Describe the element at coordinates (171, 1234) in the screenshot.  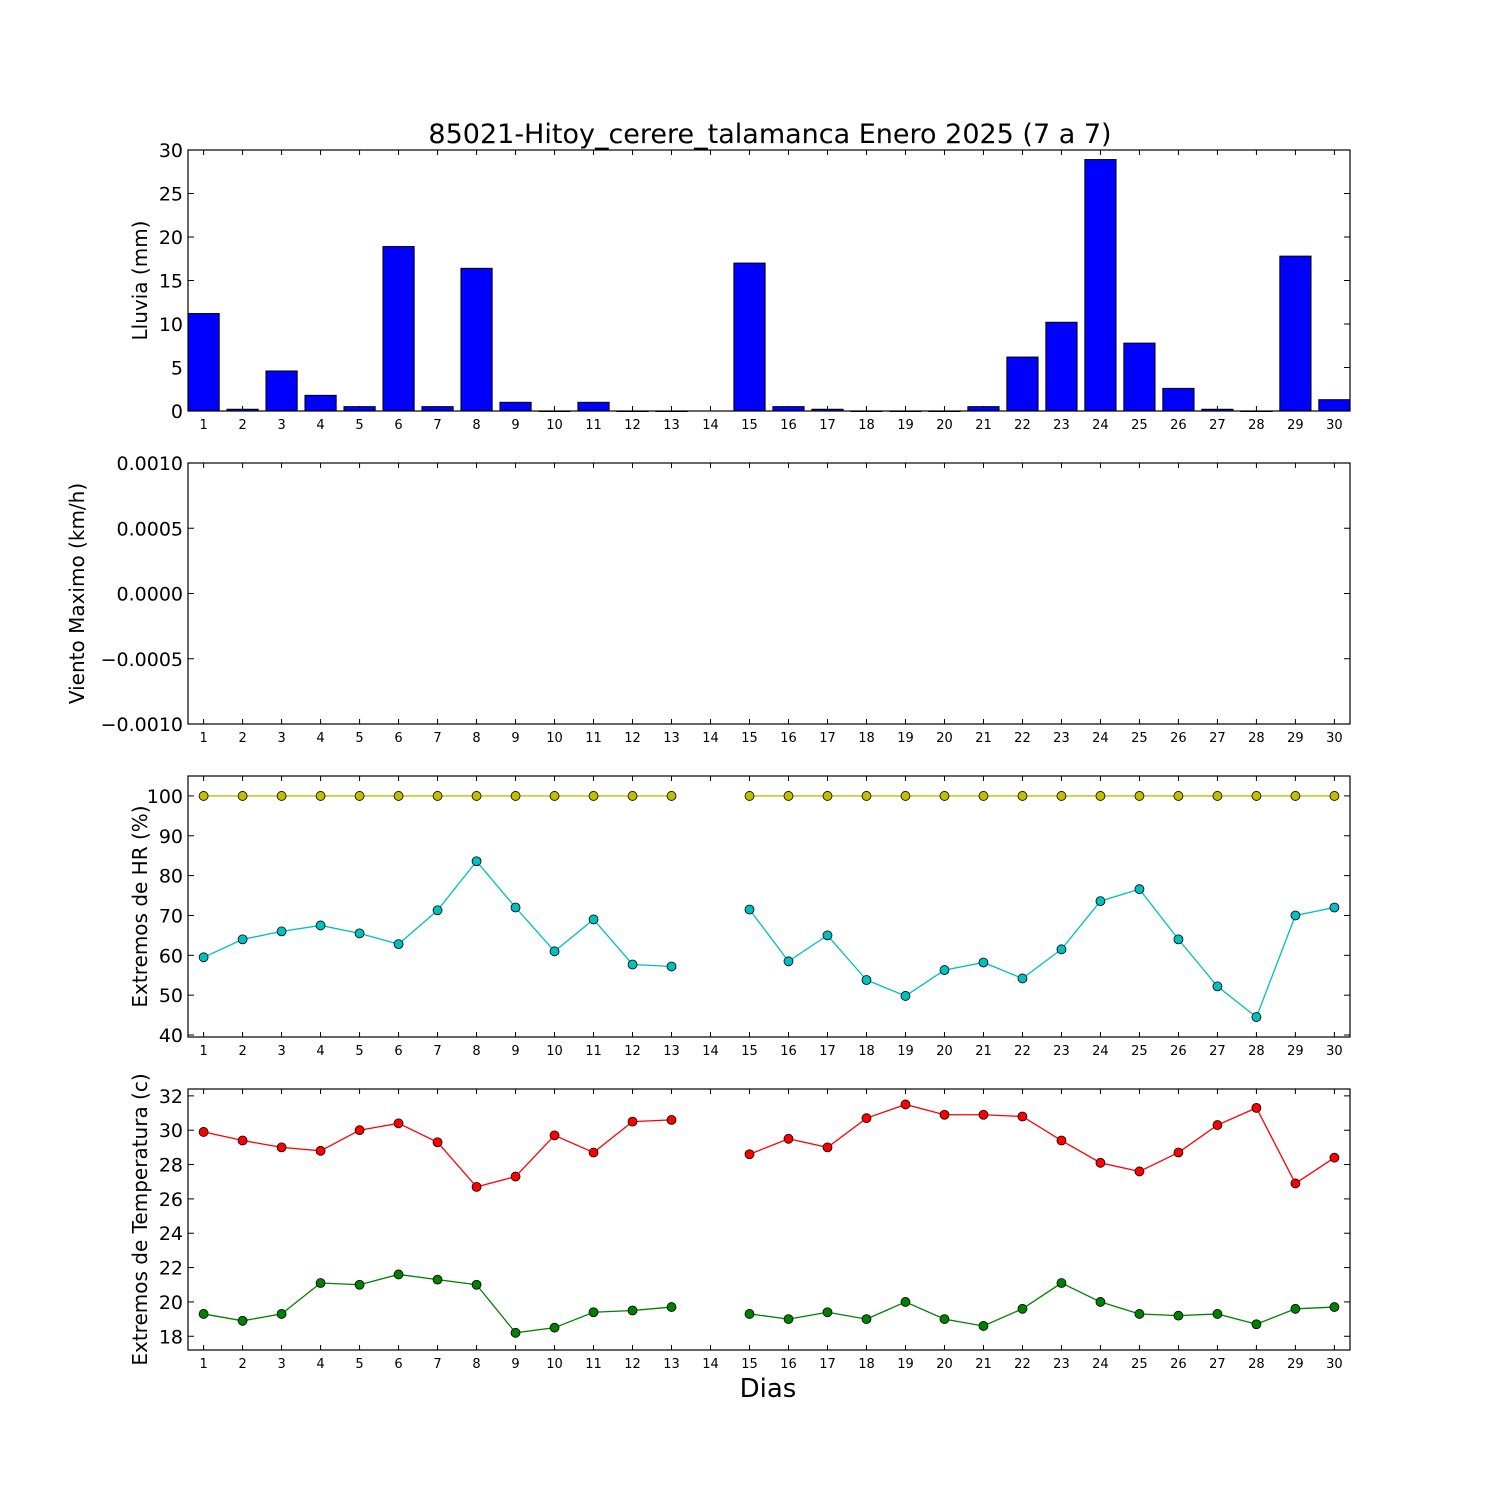
I see `y-tick-label: 24` at that location.